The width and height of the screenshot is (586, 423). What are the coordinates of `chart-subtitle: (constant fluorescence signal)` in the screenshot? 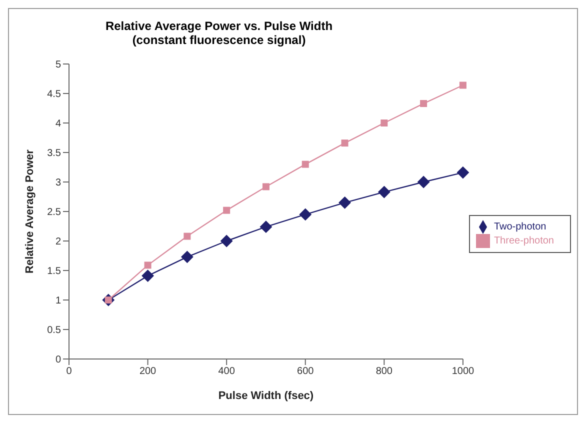 It's located at (219, 40).